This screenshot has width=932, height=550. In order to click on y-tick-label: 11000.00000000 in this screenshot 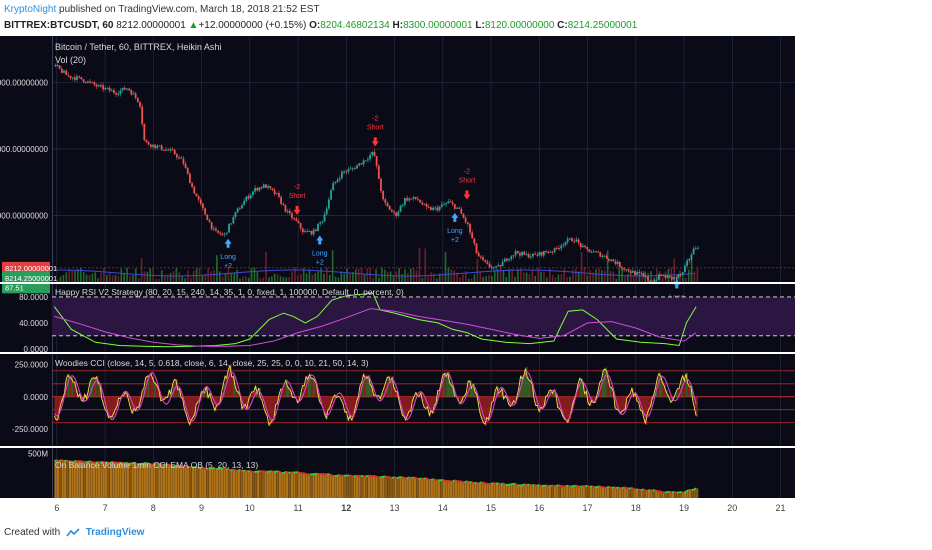, I will do `click(24, 83)`.